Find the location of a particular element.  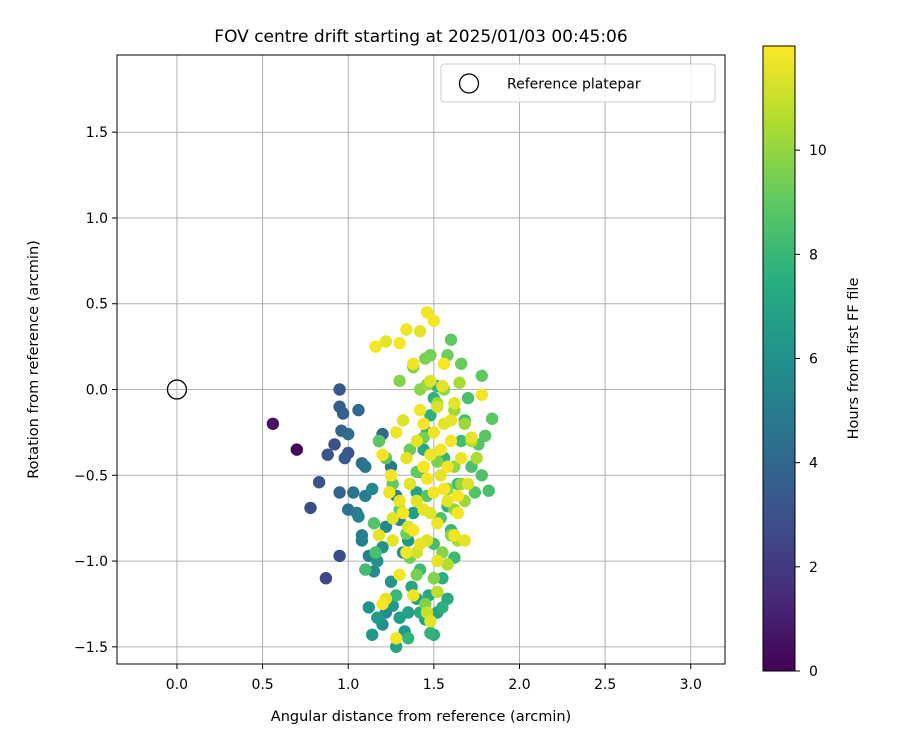

legend-label: Reference platepar is located at coordinates (574, 85).